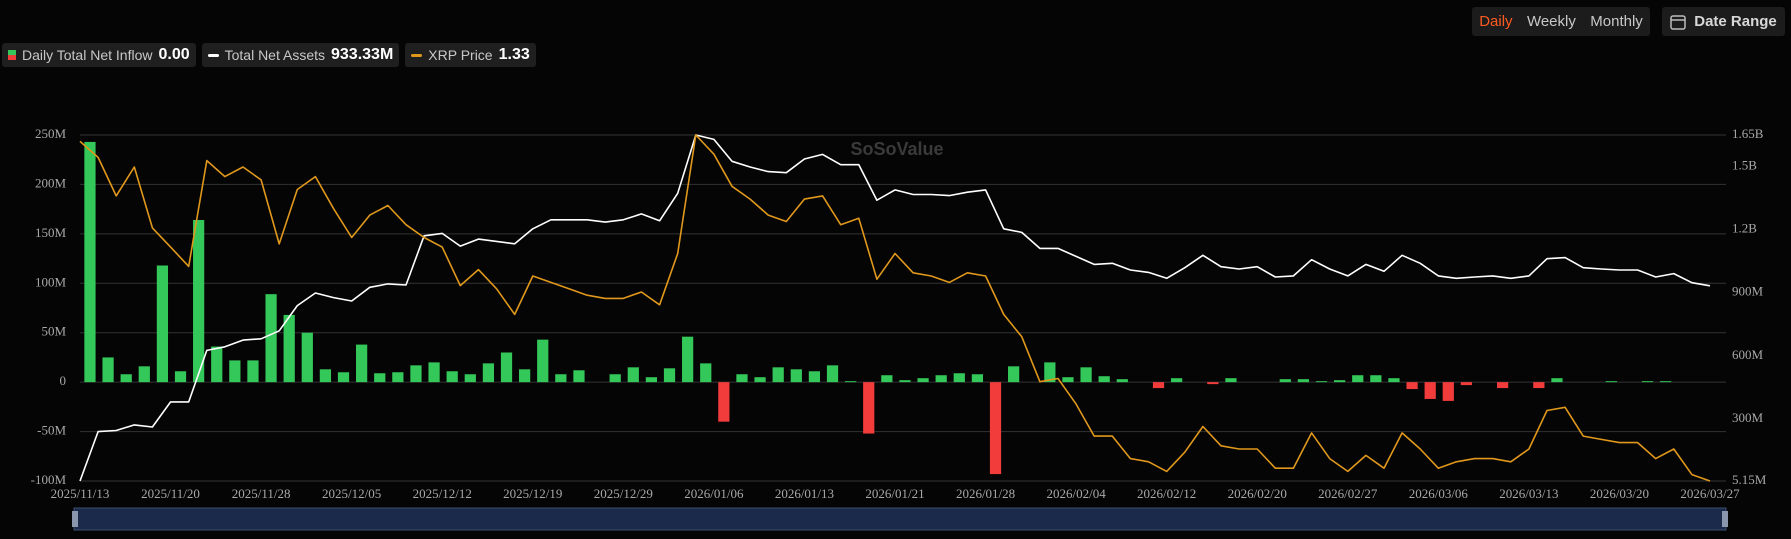  I want to click on y2-tick-label: 1.2B, so click(1744, 228).